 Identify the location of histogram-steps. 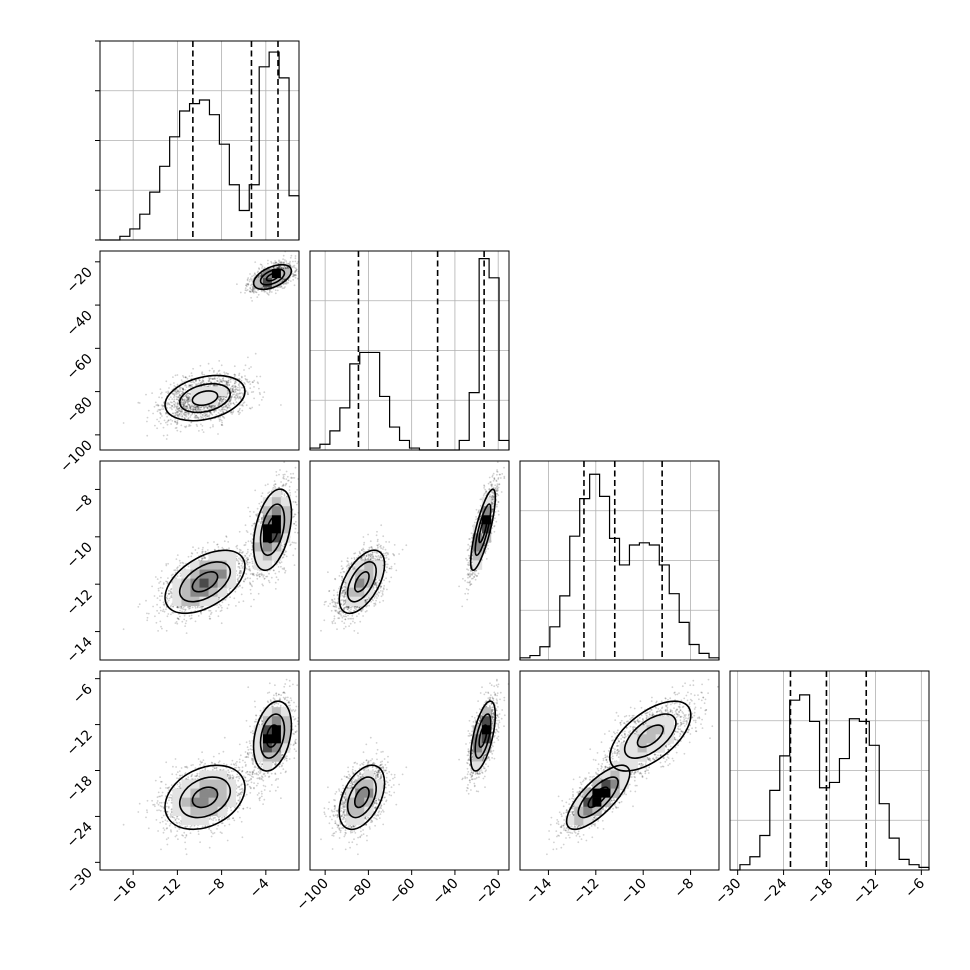
(619, 566).